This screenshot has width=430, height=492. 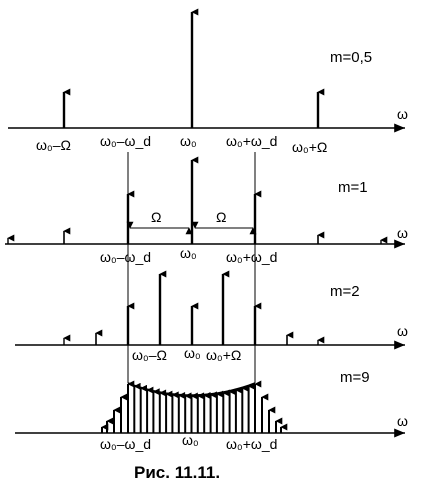 What do you see at coordinates (221, 217) in the screenshot?
I see `spacing-label-right: Ω` at bounding box center [221, 217].